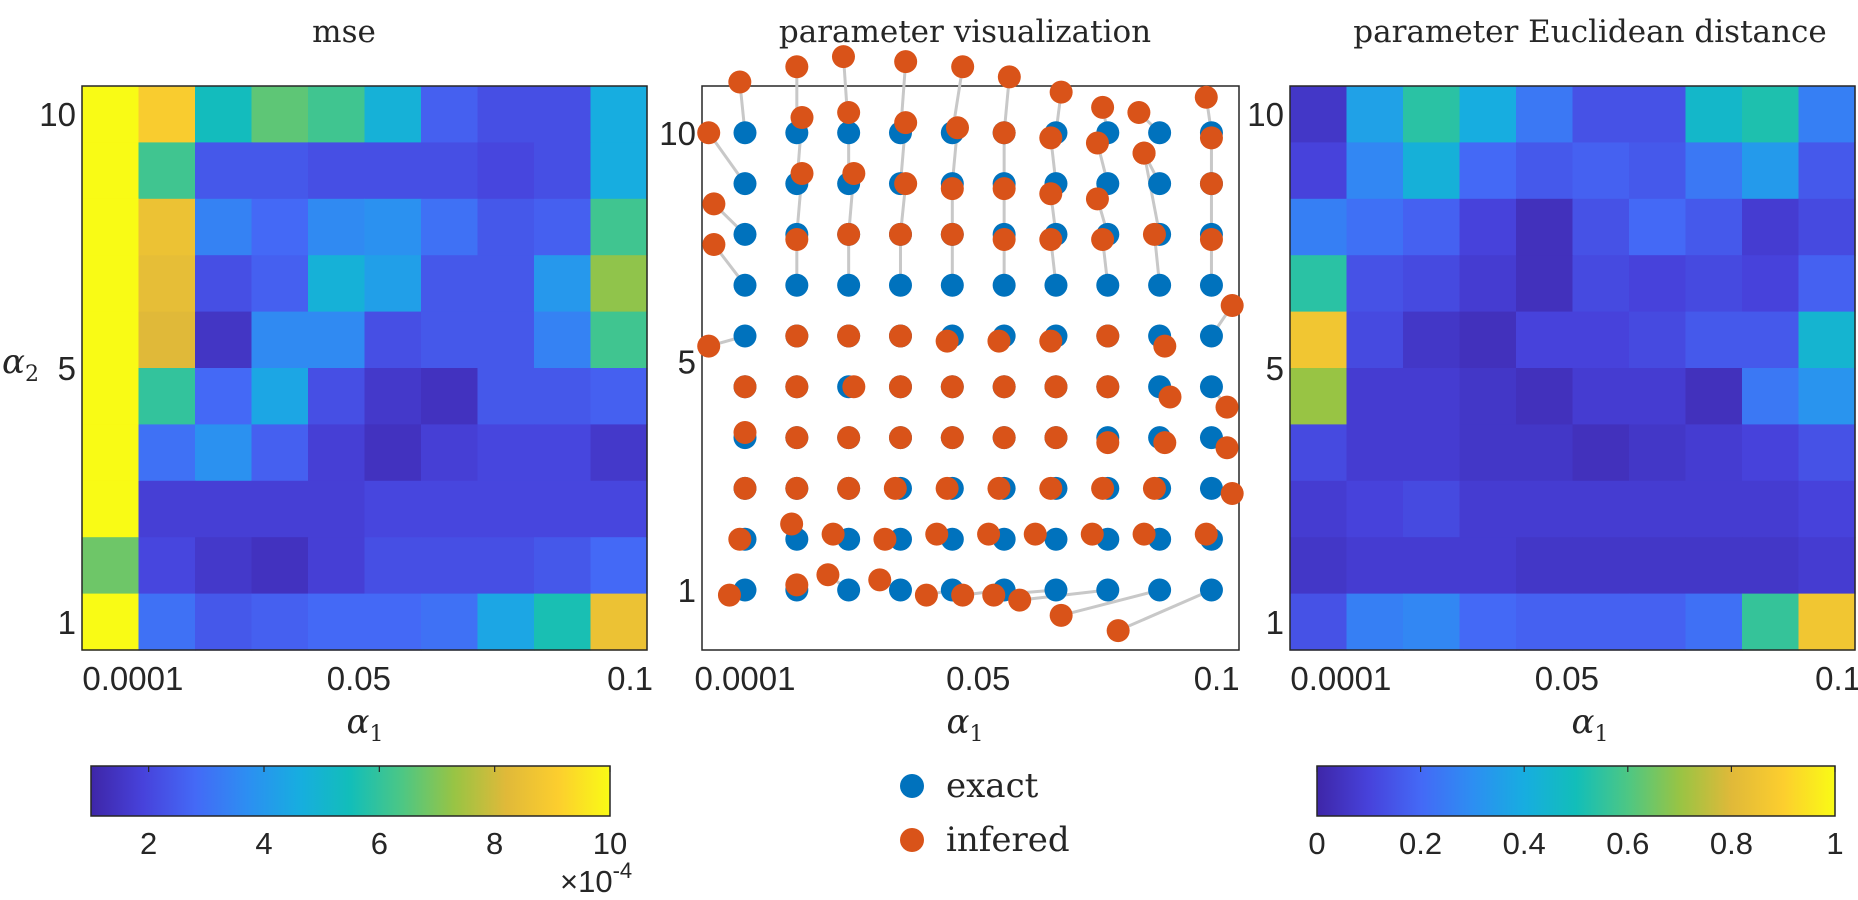  What do you see at coordinates (677, 133) in the screenshot?
I see `scatter-y-tick-label: 10` at bounding box center [677, 133].